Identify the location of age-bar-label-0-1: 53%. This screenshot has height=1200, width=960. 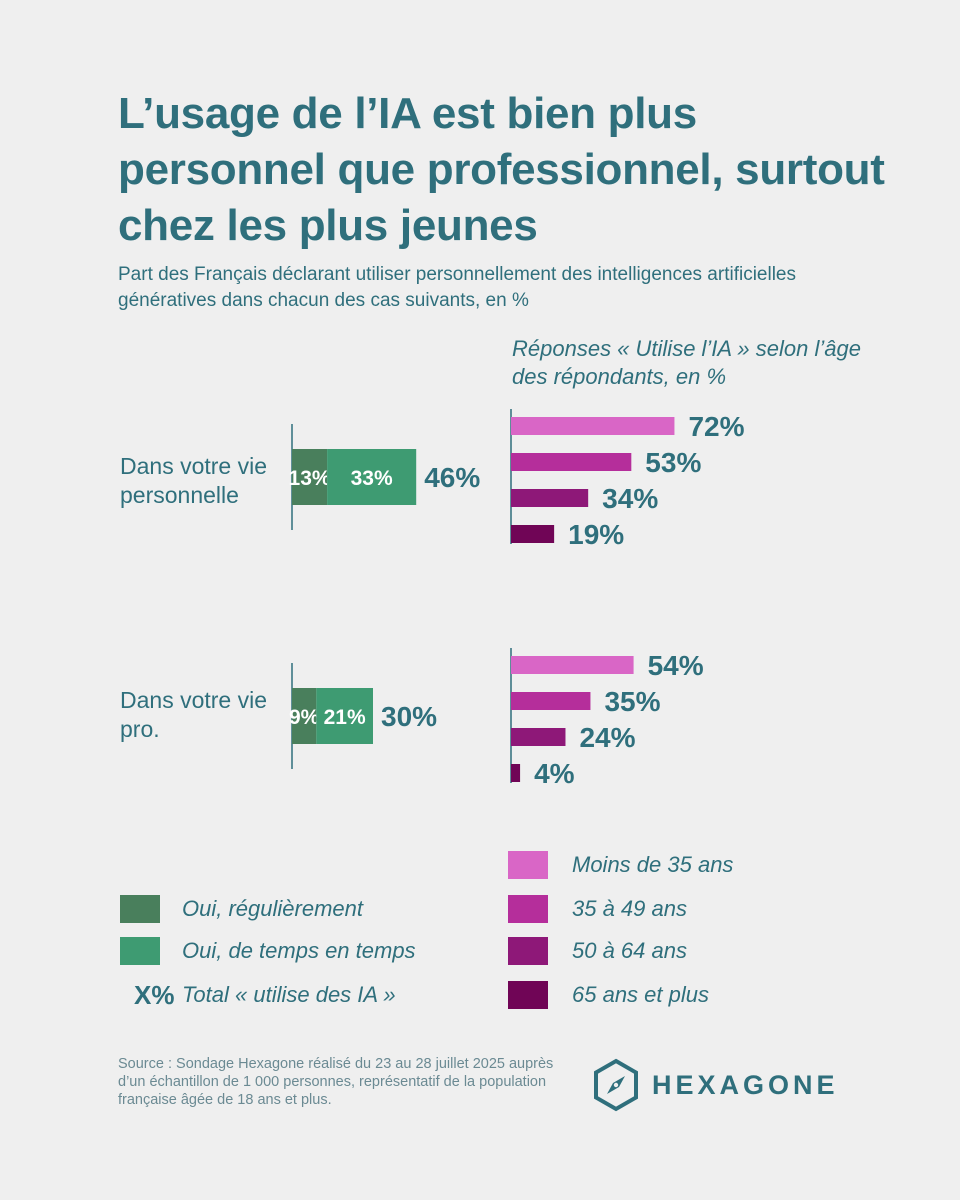
(673, 462).